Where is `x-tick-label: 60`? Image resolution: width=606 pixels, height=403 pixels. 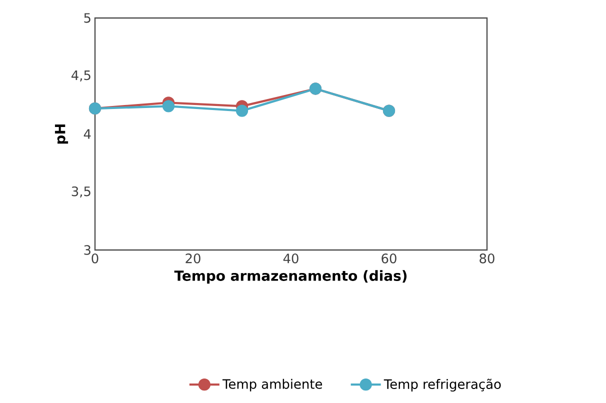 x-tick-label: 60 is located at coordinates (389, 259).